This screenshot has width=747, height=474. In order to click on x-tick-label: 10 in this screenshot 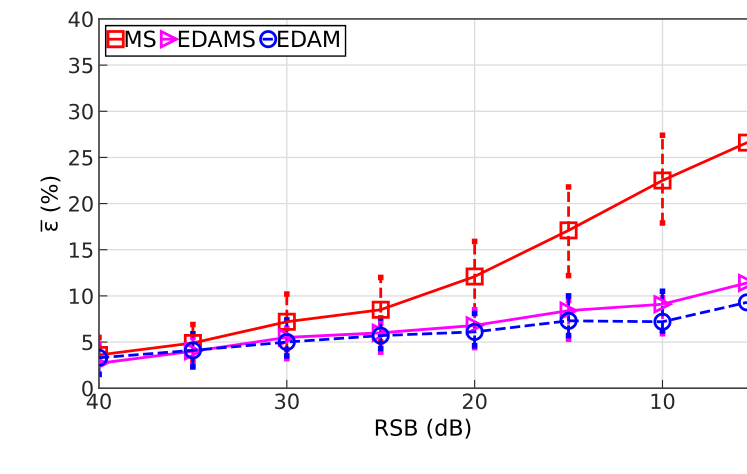, I will do `click(663, 401)`.